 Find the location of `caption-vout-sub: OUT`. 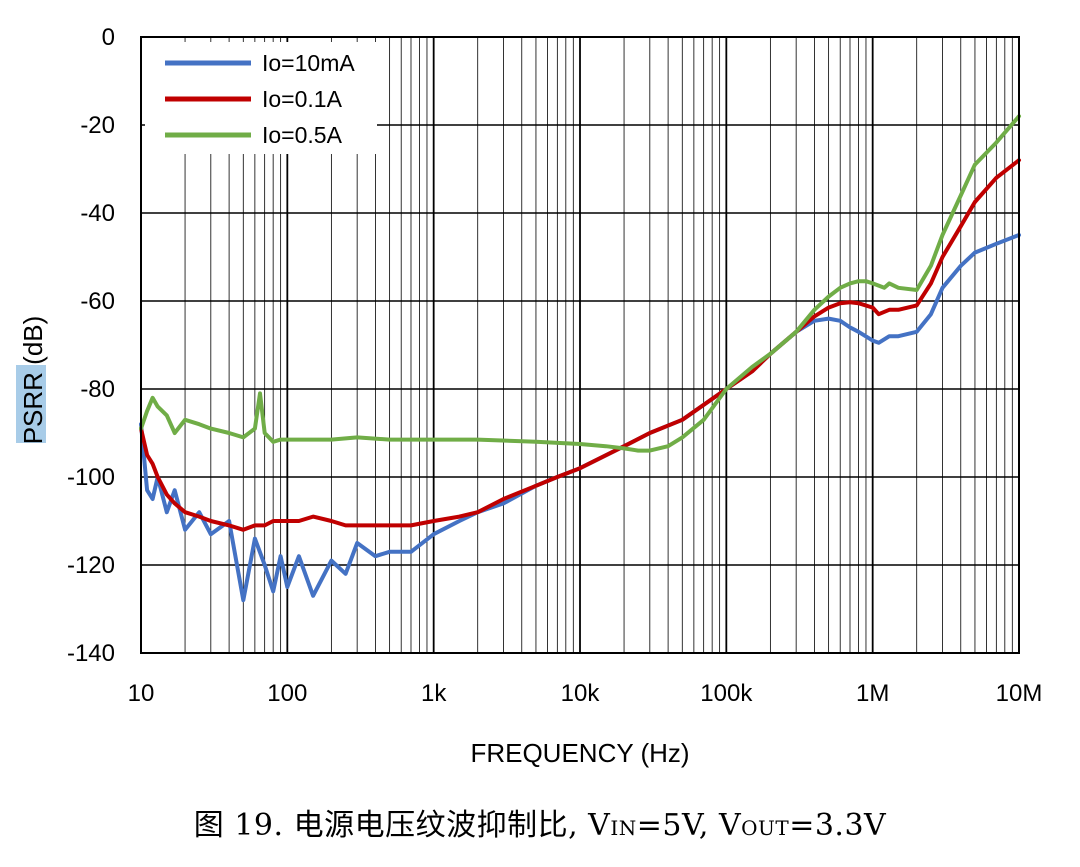

caption-vout-sub: OUT is located at coordinates (765, 828).